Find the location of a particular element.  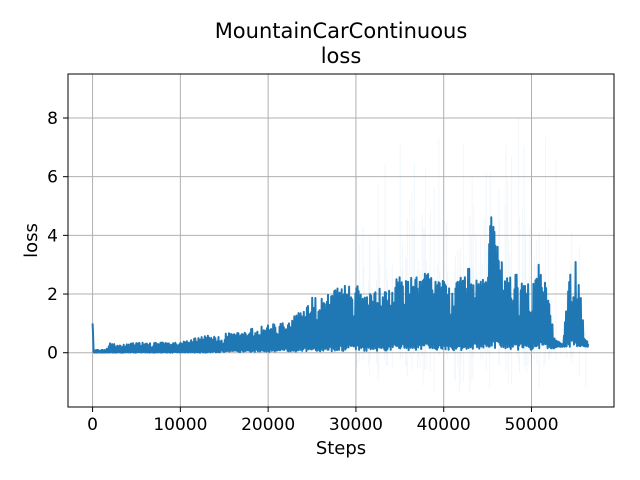

x-axis-ticks: 0 10000 20000 30000 40000 50000 is located at coordinates (323, 421).